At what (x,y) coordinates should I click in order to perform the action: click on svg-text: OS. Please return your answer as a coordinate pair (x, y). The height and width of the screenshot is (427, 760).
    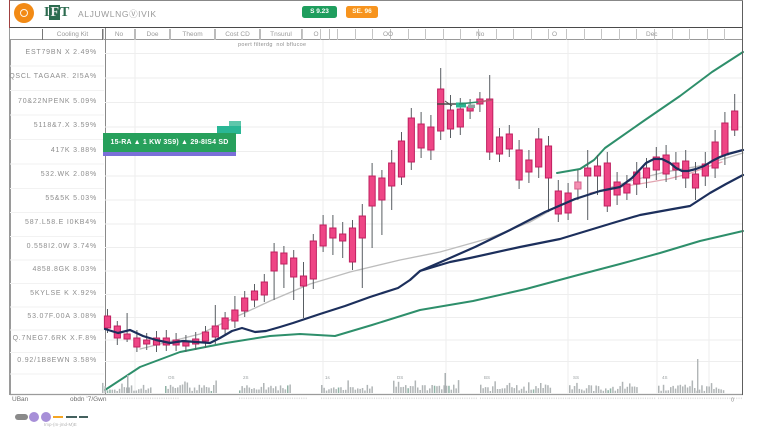
    Looking at the image, I should click on (171, 377).